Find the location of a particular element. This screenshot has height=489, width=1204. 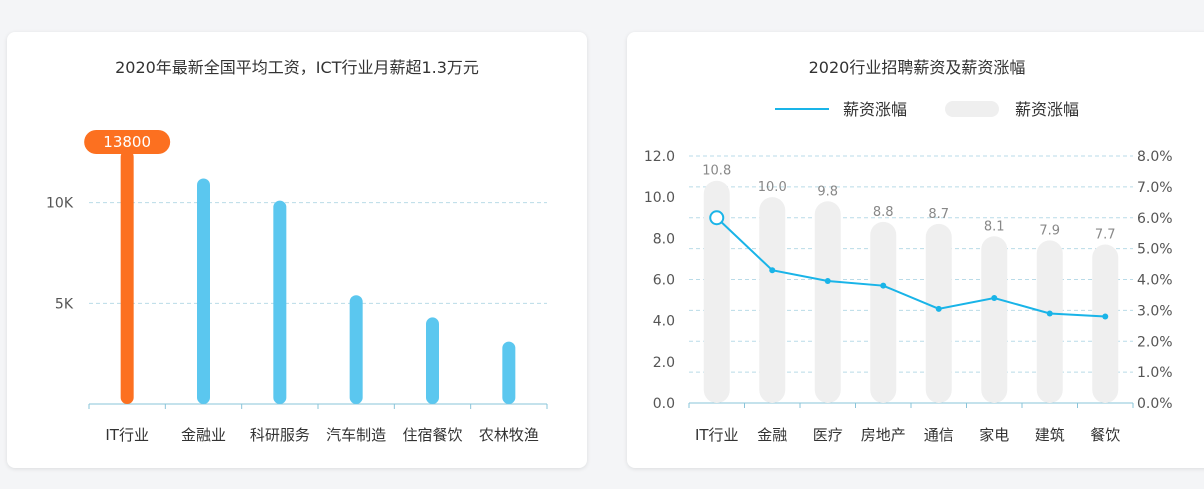

line-point-active is located at coordinates (717, 218).